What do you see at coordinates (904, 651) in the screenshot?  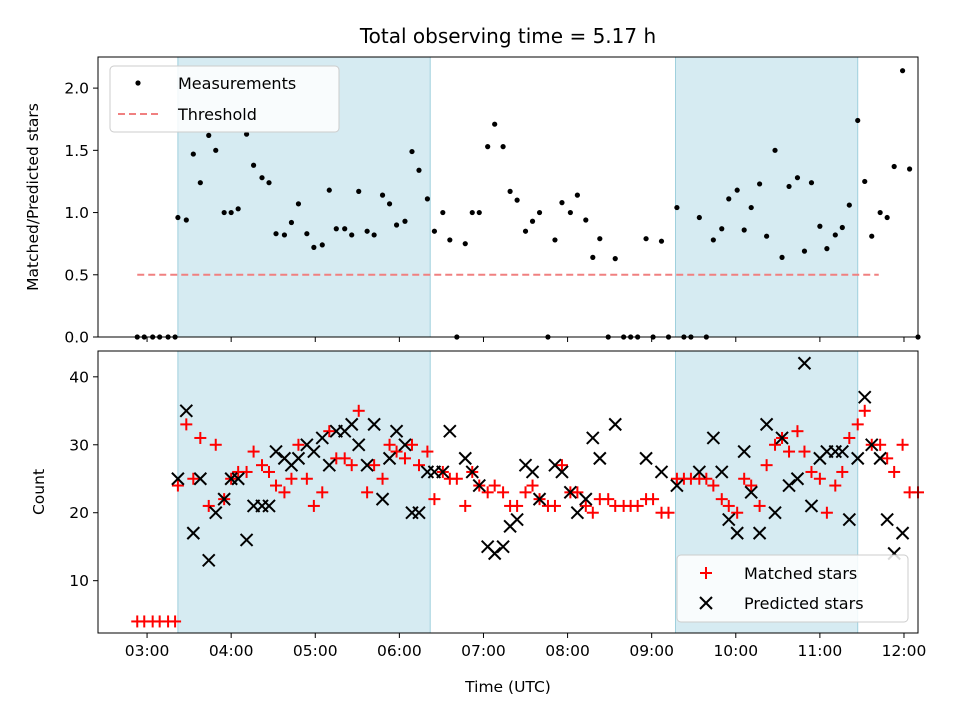 I see `x-tick-label: 12:00` at bounding box center [904, 651].